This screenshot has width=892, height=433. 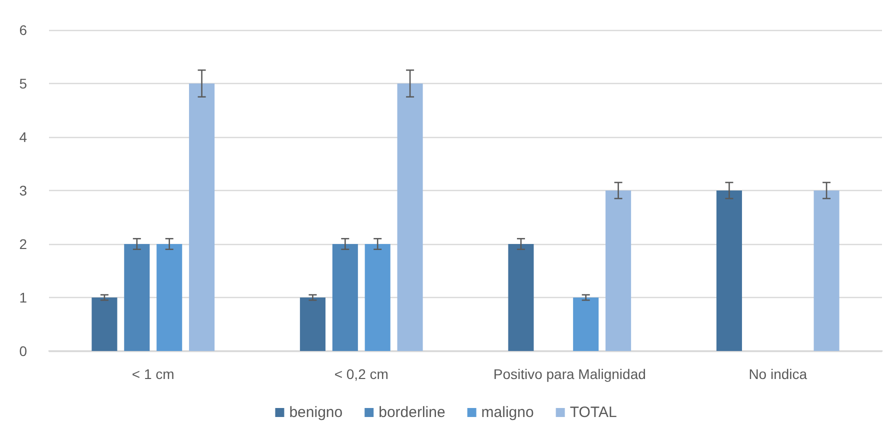 What do you see at coordinates (569, 374) in the screenshot?
I see `x-tick-label: Positivo para Malignidad` at bounding box center [569, 374].